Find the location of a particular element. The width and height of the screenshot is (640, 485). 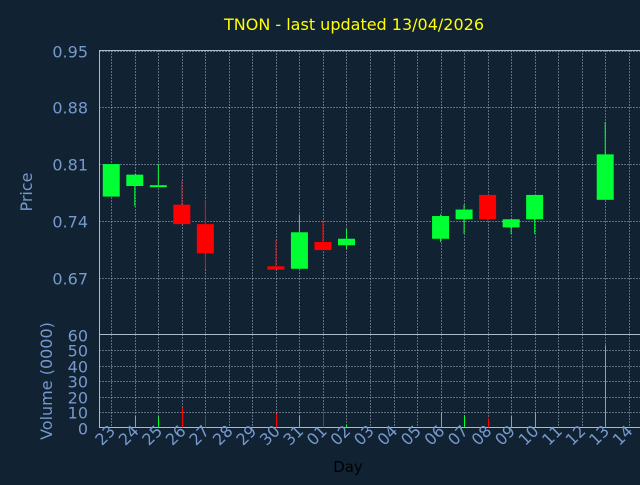

volume-axis-label: Volume (0000) is located at coordinates (46, 381).